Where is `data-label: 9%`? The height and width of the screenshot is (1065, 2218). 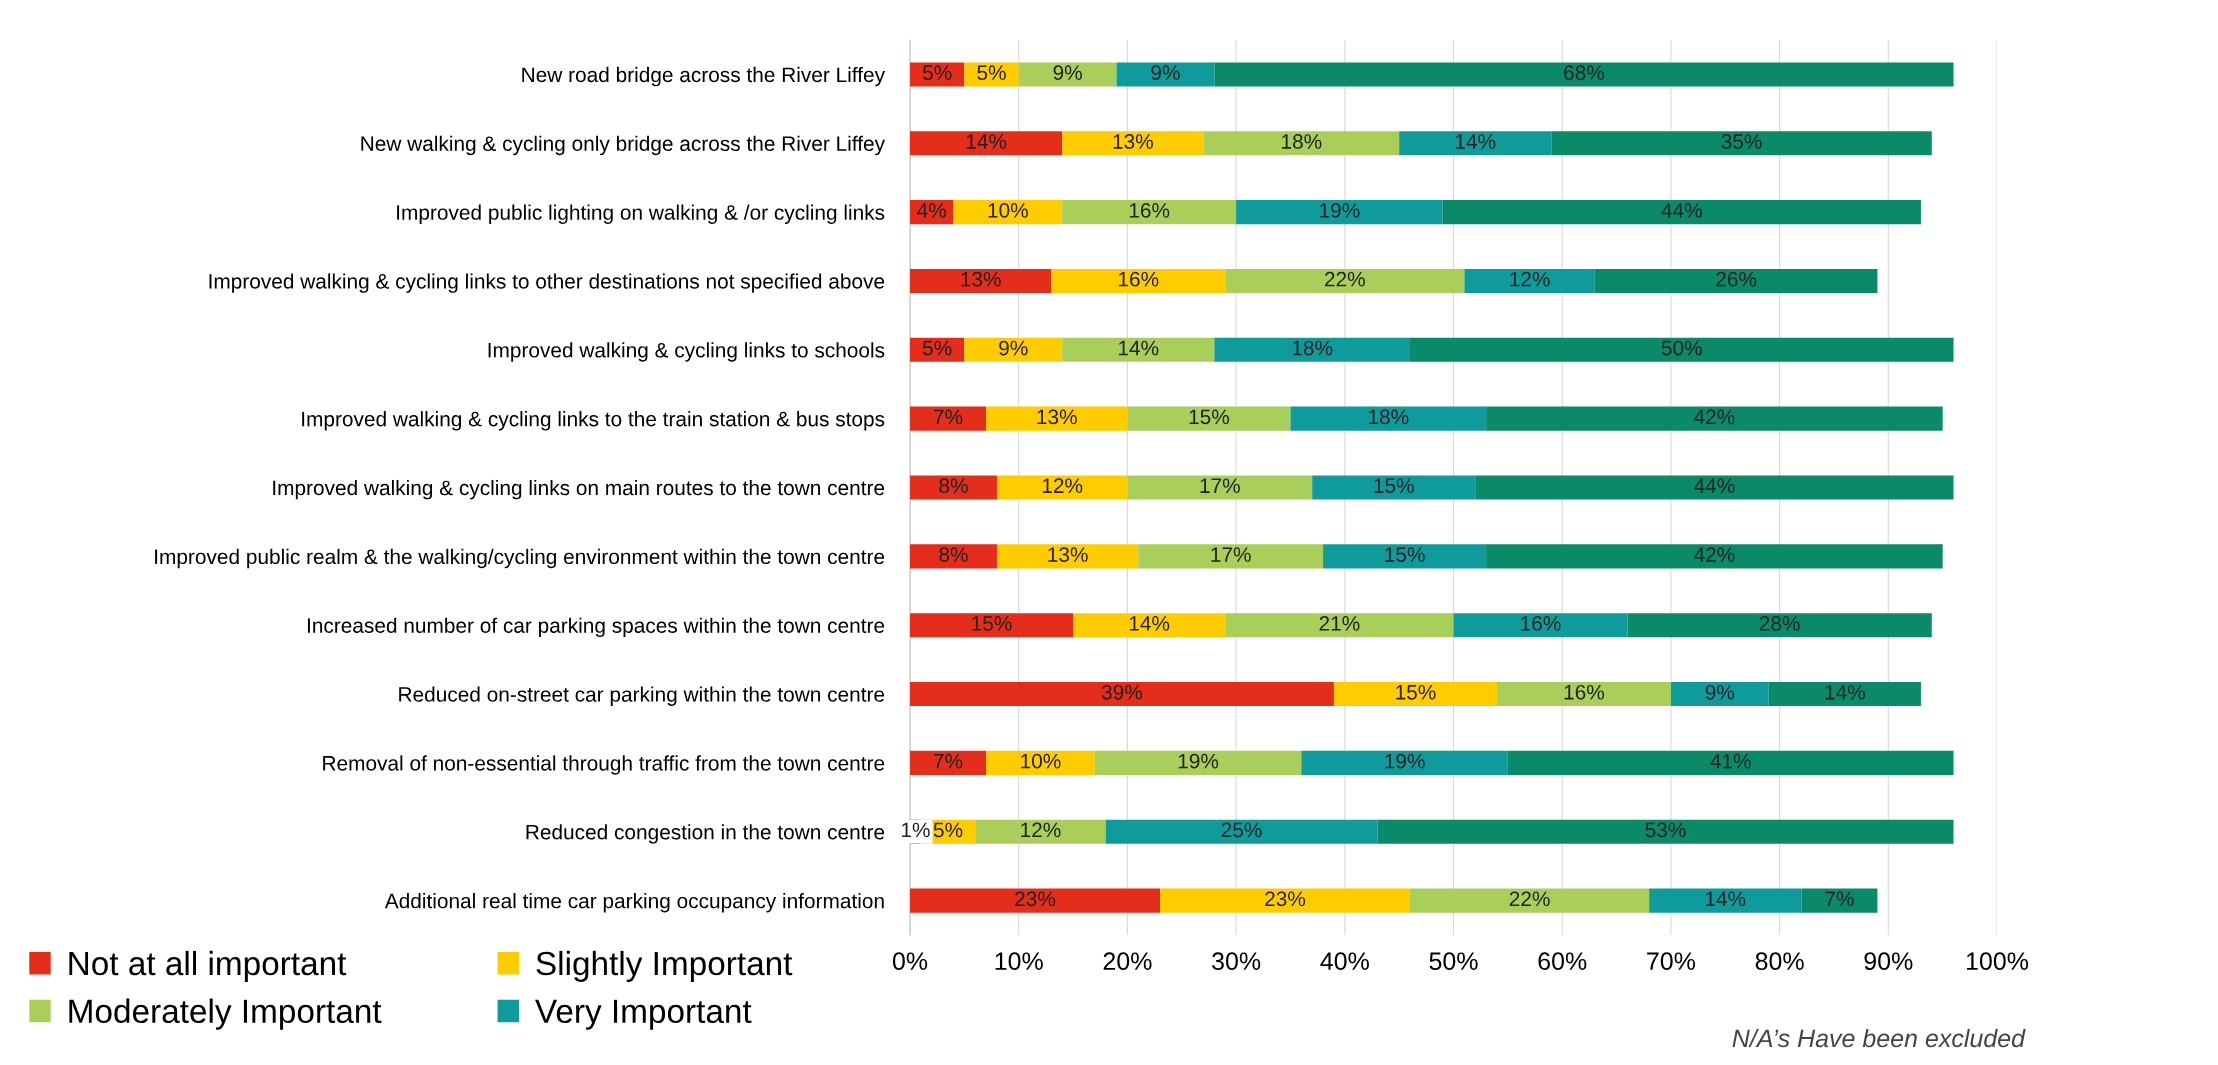
data-label: 9% is located at coordinates (1013, 348).